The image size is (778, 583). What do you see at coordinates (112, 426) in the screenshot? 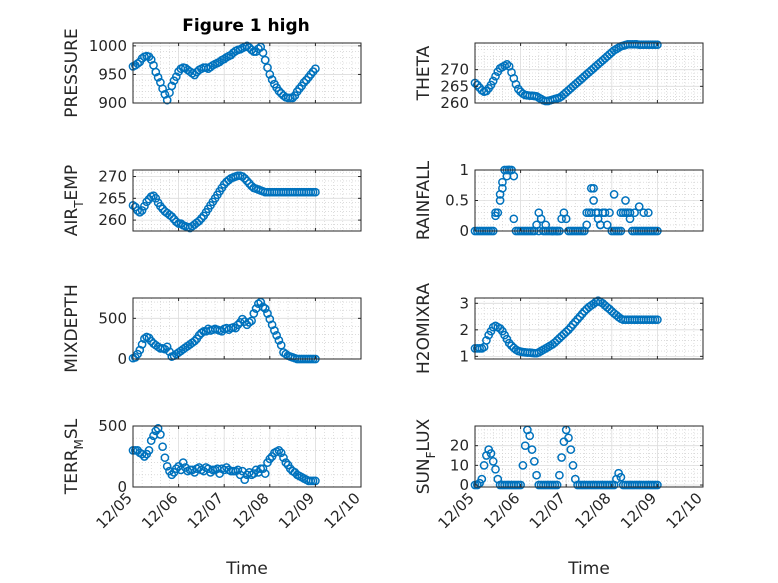
I see `y-tick-label: 500` at bounding box center [112, 426].